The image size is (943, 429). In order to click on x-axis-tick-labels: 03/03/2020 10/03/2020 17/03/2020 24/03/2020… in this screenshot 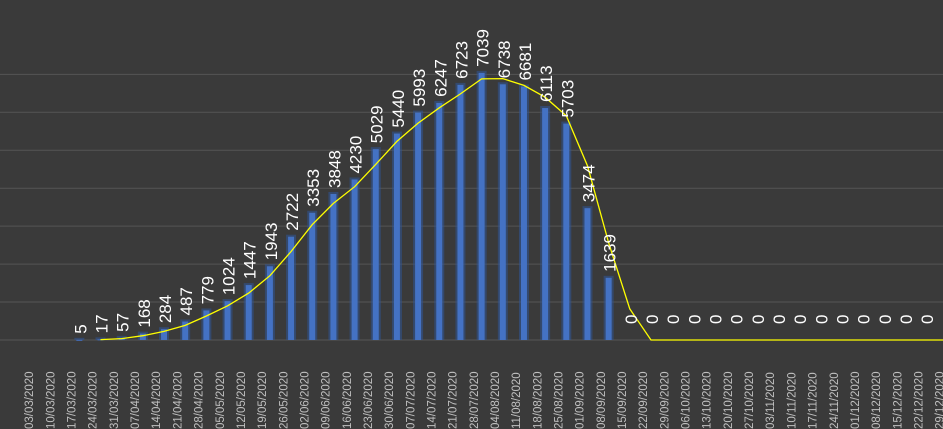, I will do `click(483, 400)`.